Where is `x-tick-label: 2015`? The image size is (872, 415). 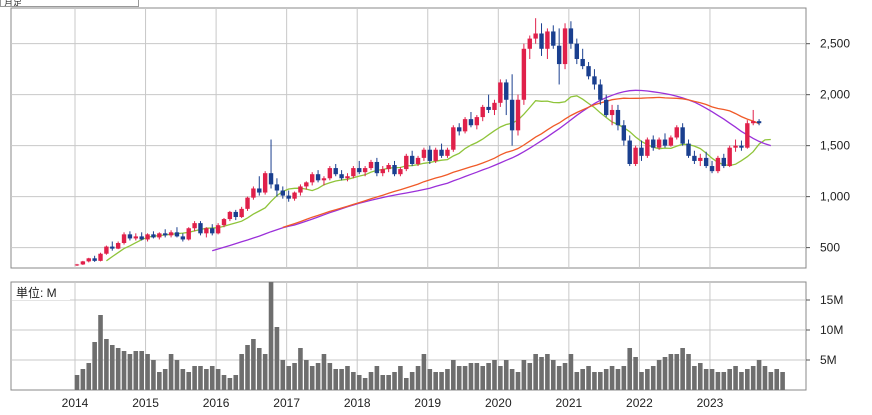
x-tick-label: 2015 is located at coordinates (145, 403).